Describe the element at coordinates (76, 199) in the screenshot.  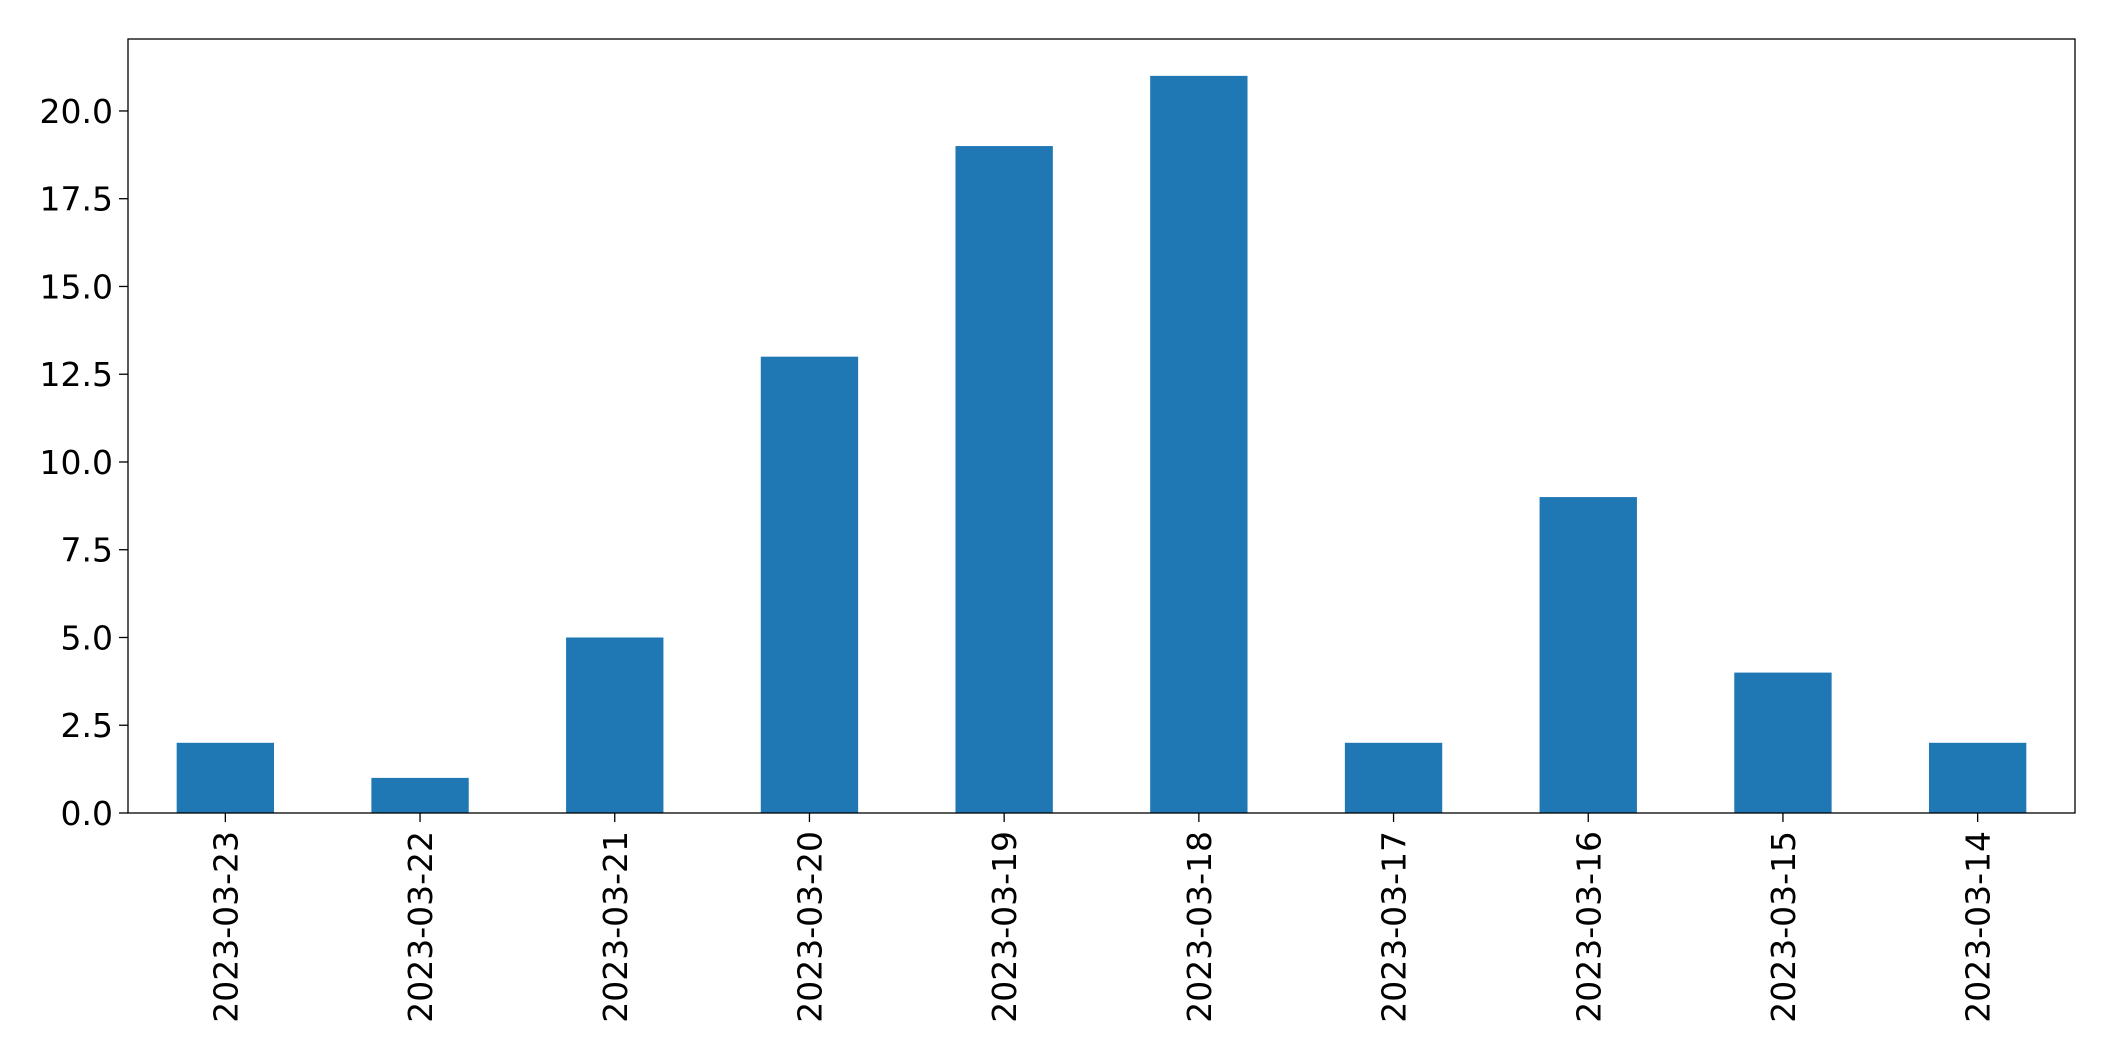
I see `y-tick-label: 17.5` at that location.